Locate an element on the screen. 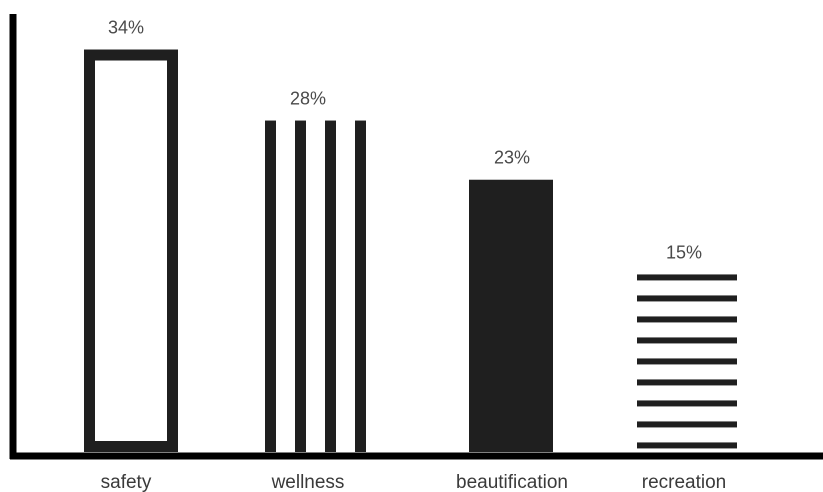 This screenshot has height=492, width=823. bar-fill is located at coordinates (511, 315).